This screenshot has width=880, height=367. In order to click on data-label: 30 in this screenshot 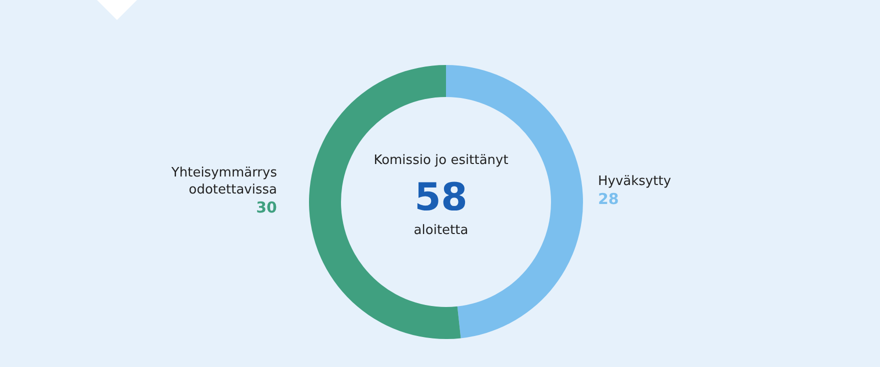, I will do `click(266, 207)`.